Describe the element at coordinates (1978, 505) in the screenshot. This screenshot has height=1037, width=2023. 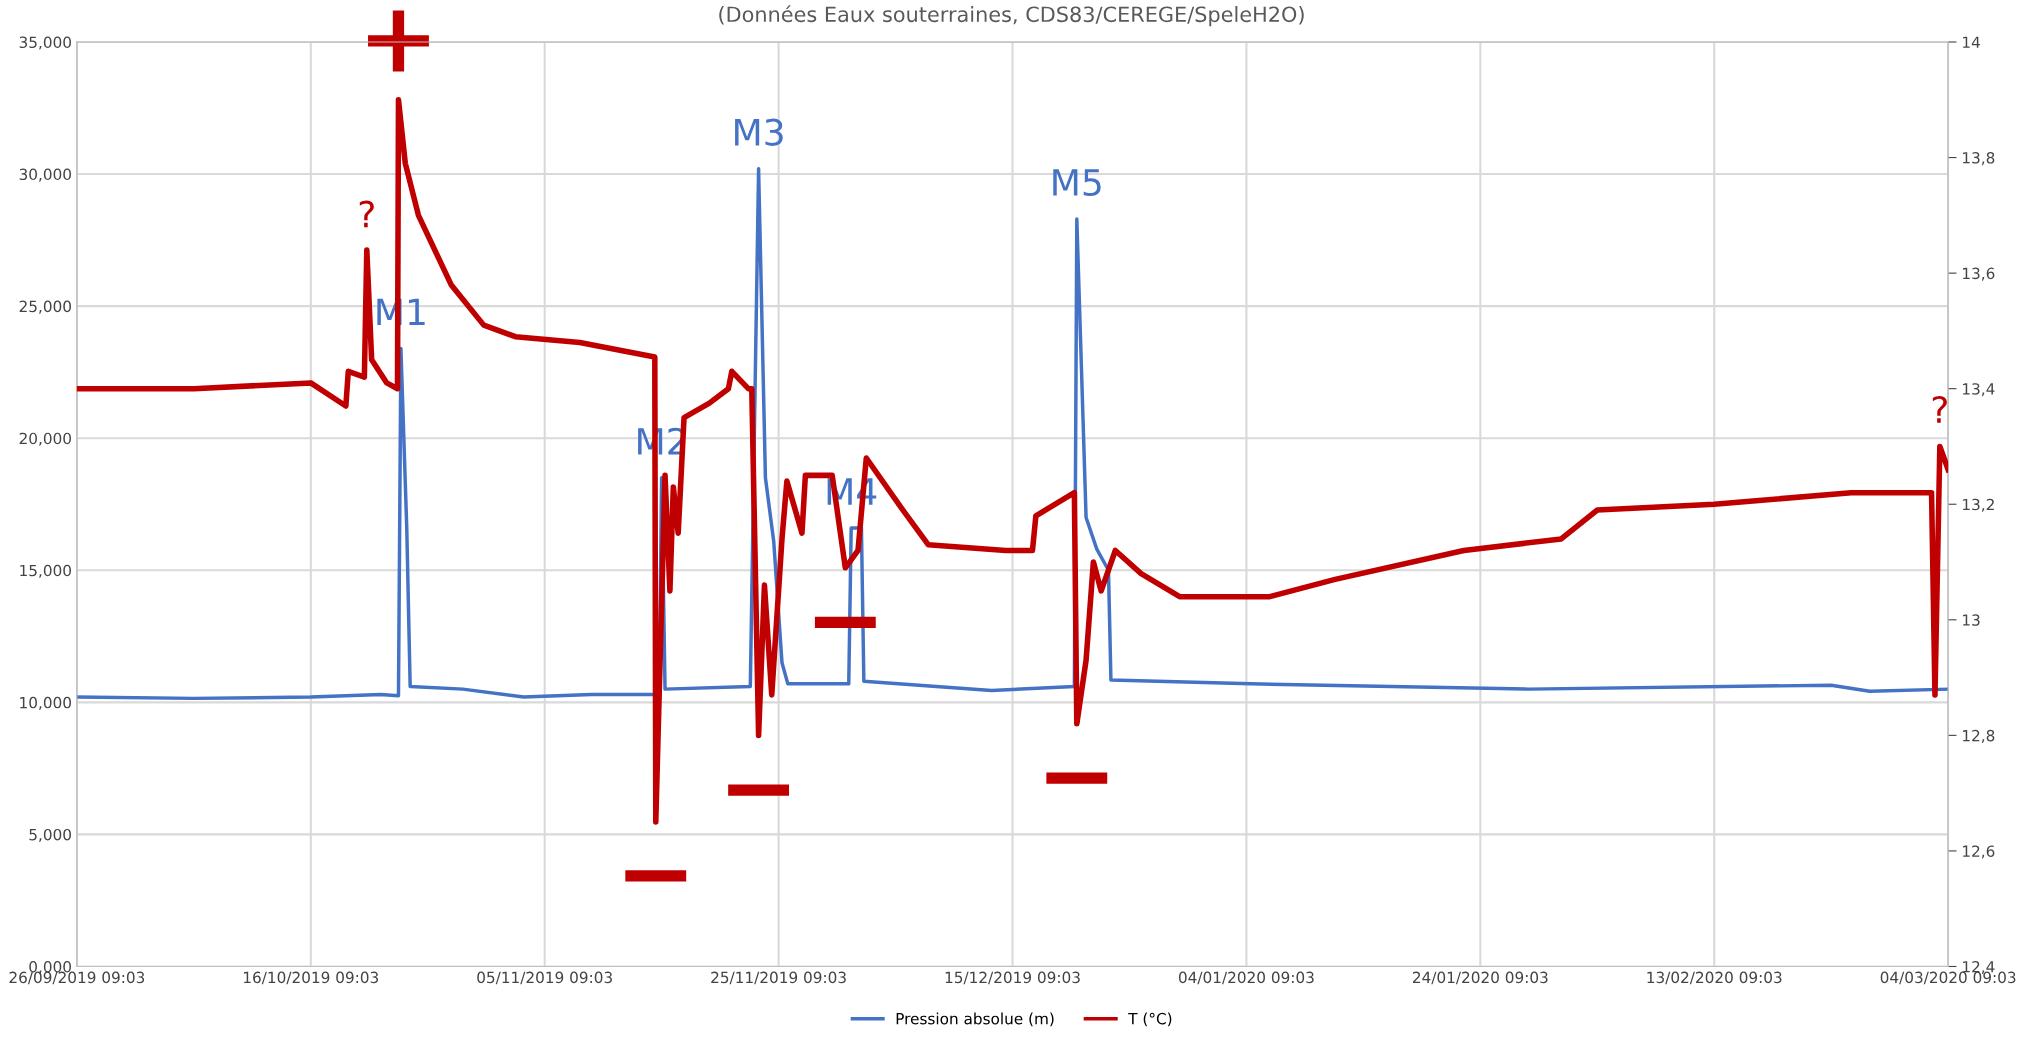
I see `y2-tick-label: 13,2` at that location.